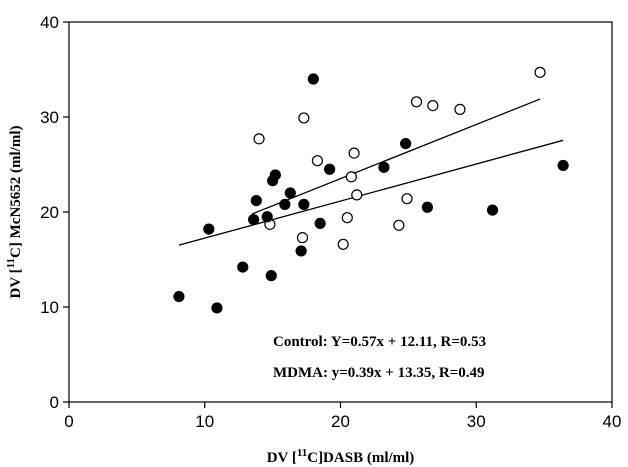 The image size is (628, 467). Describe the element at coordinates (68, 421) in the screenshot. I see `x-tick-label: 0` at that location.